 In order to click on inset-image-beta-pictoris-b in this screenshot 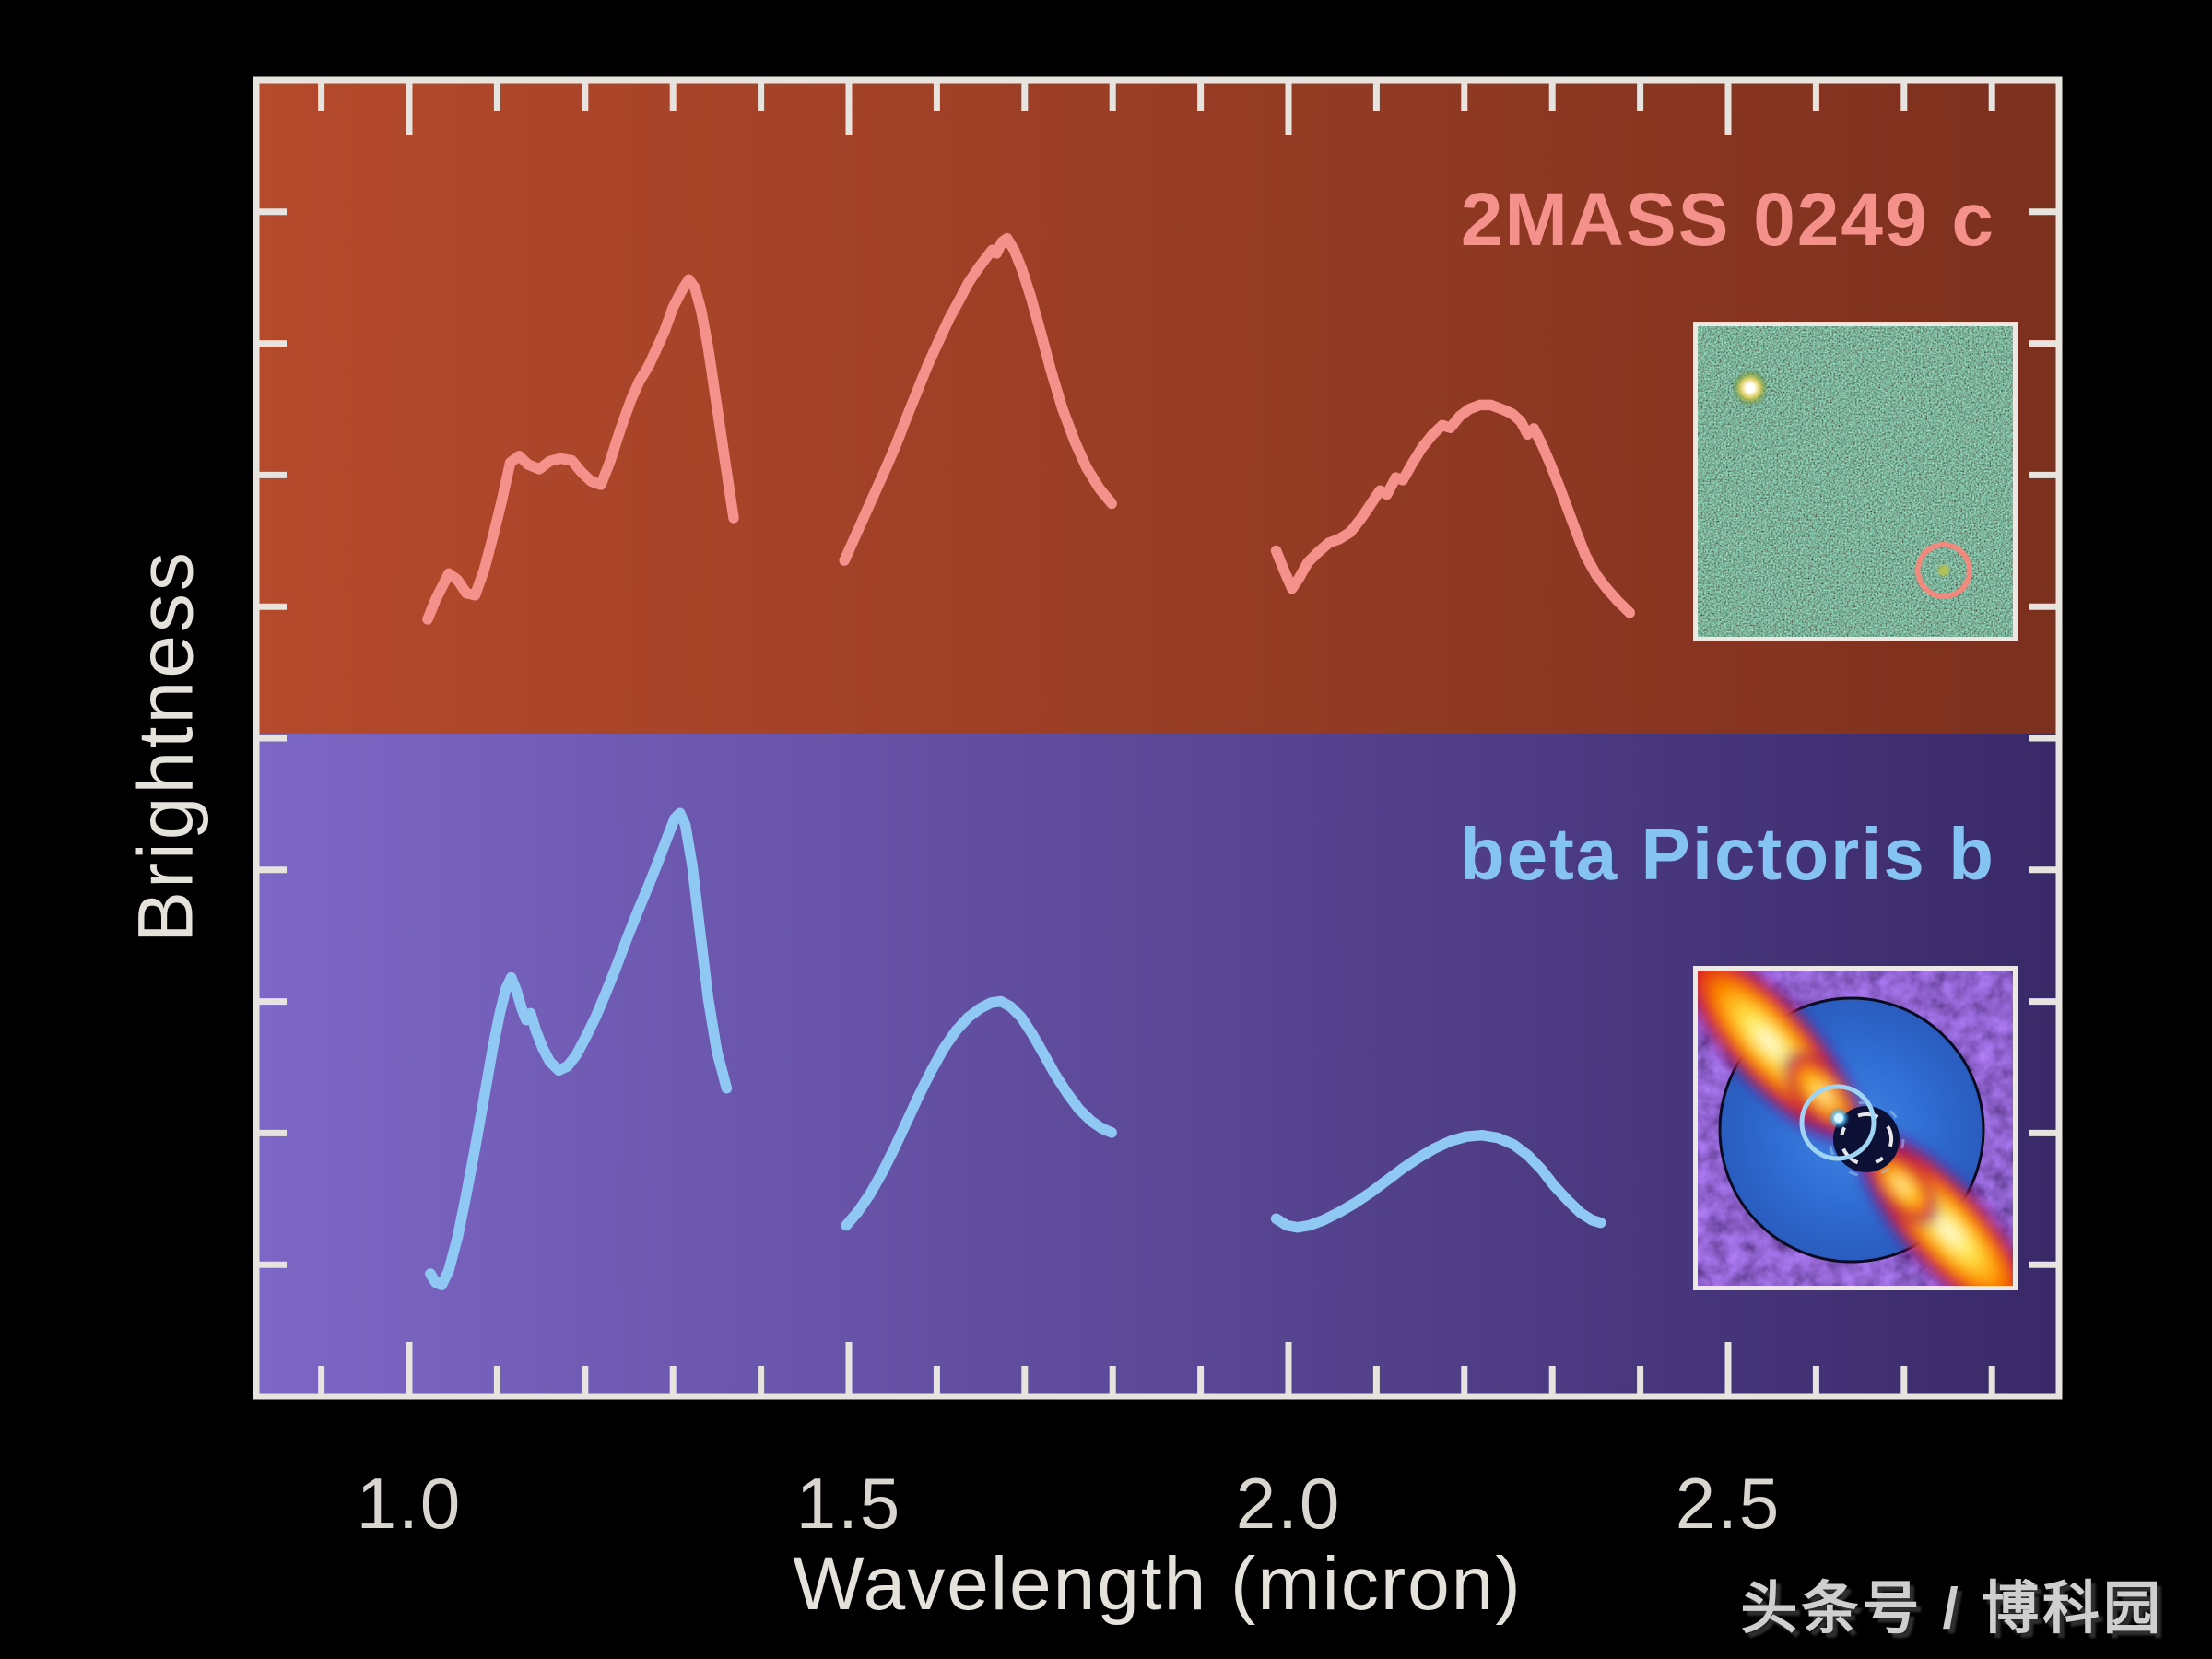, I will do `click(1855, 1128)`.